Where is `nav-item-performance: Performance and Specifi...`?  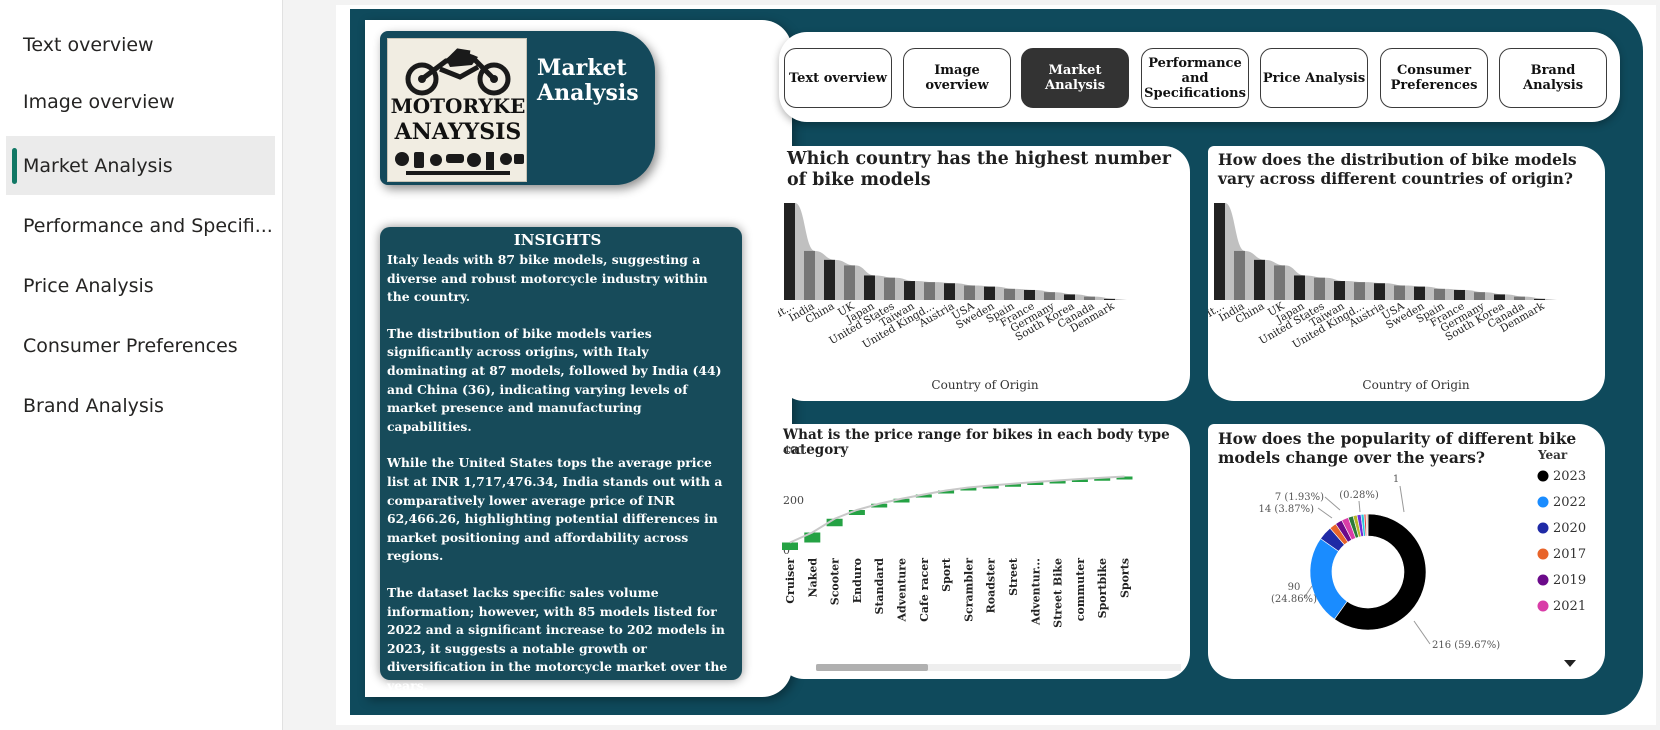 nav-item-performance: Performance and Specifi... is located at coordinates (140, 225).